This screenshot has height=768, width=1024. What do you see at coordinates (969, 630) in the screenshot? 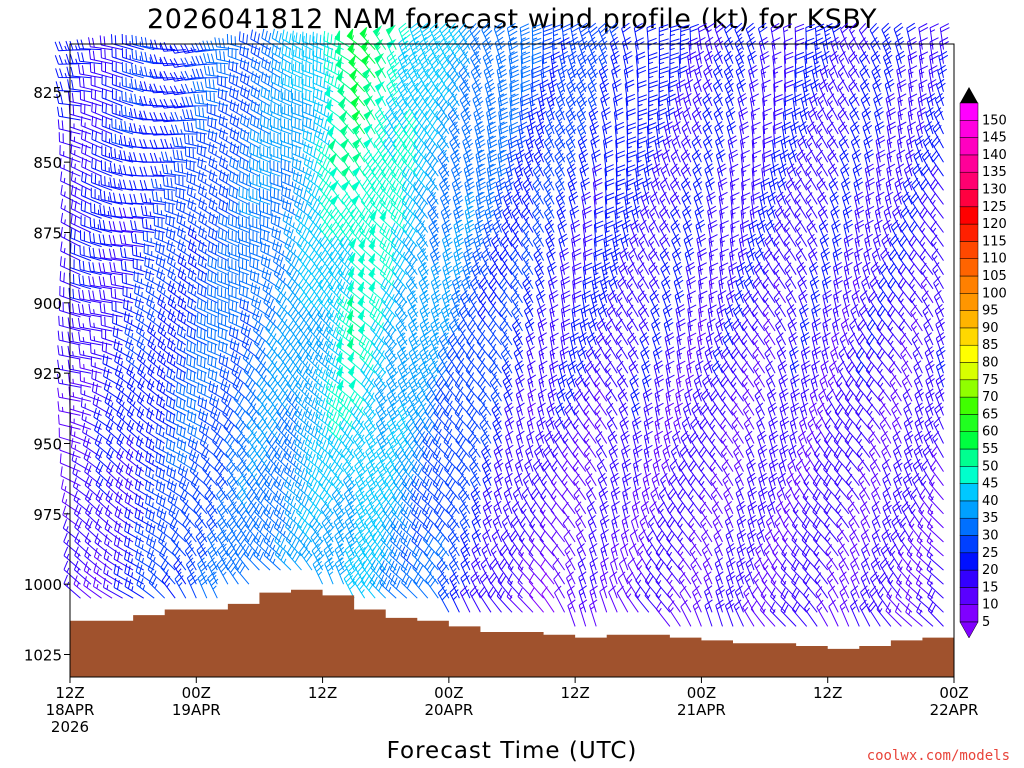
I see `colorbar-bottom-arrow` at bounding box center [969, 630].